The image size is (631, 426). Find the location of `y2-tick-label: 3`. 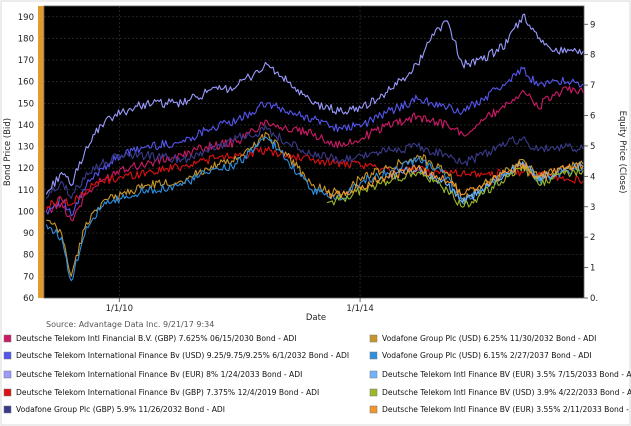

y2-tick-label: 3 is located at coordinates (592, 208).